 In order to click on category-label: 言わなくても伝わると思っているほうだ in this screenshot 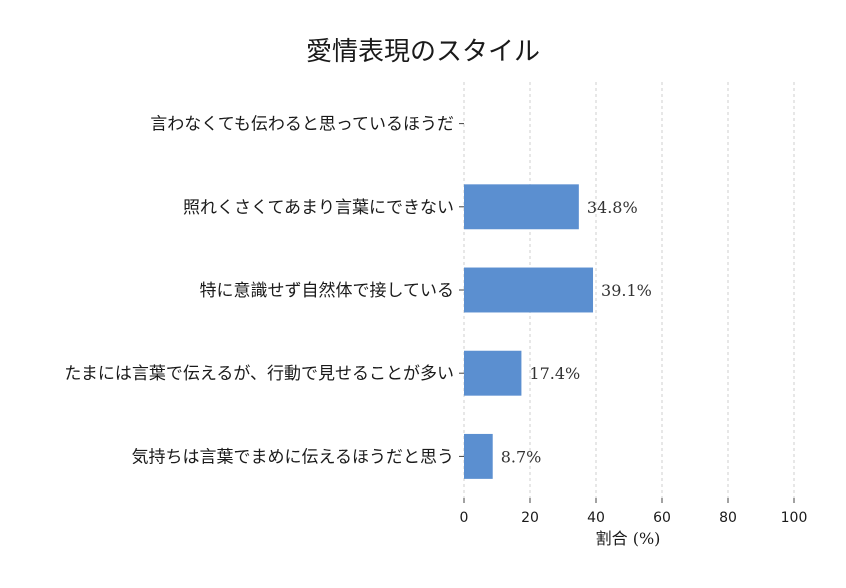, I will do `click(302, 125)`.